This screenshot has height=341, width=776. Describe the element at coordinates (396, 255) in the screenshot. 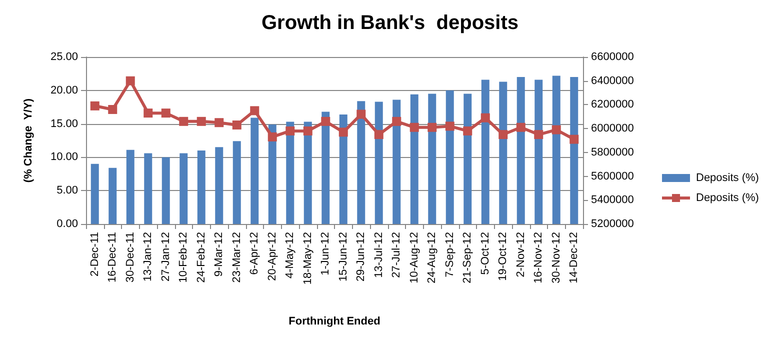

I see `x-tick-label: 27-Jul-12` at that location.